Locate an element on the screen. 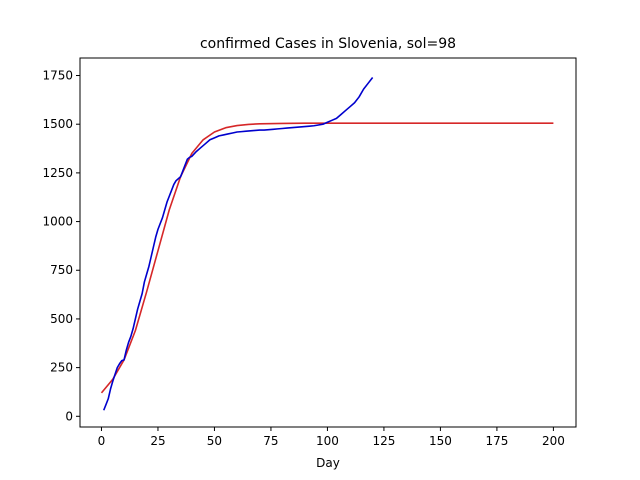  y-tick-label: 1750 is located at coordinates (57, 76).